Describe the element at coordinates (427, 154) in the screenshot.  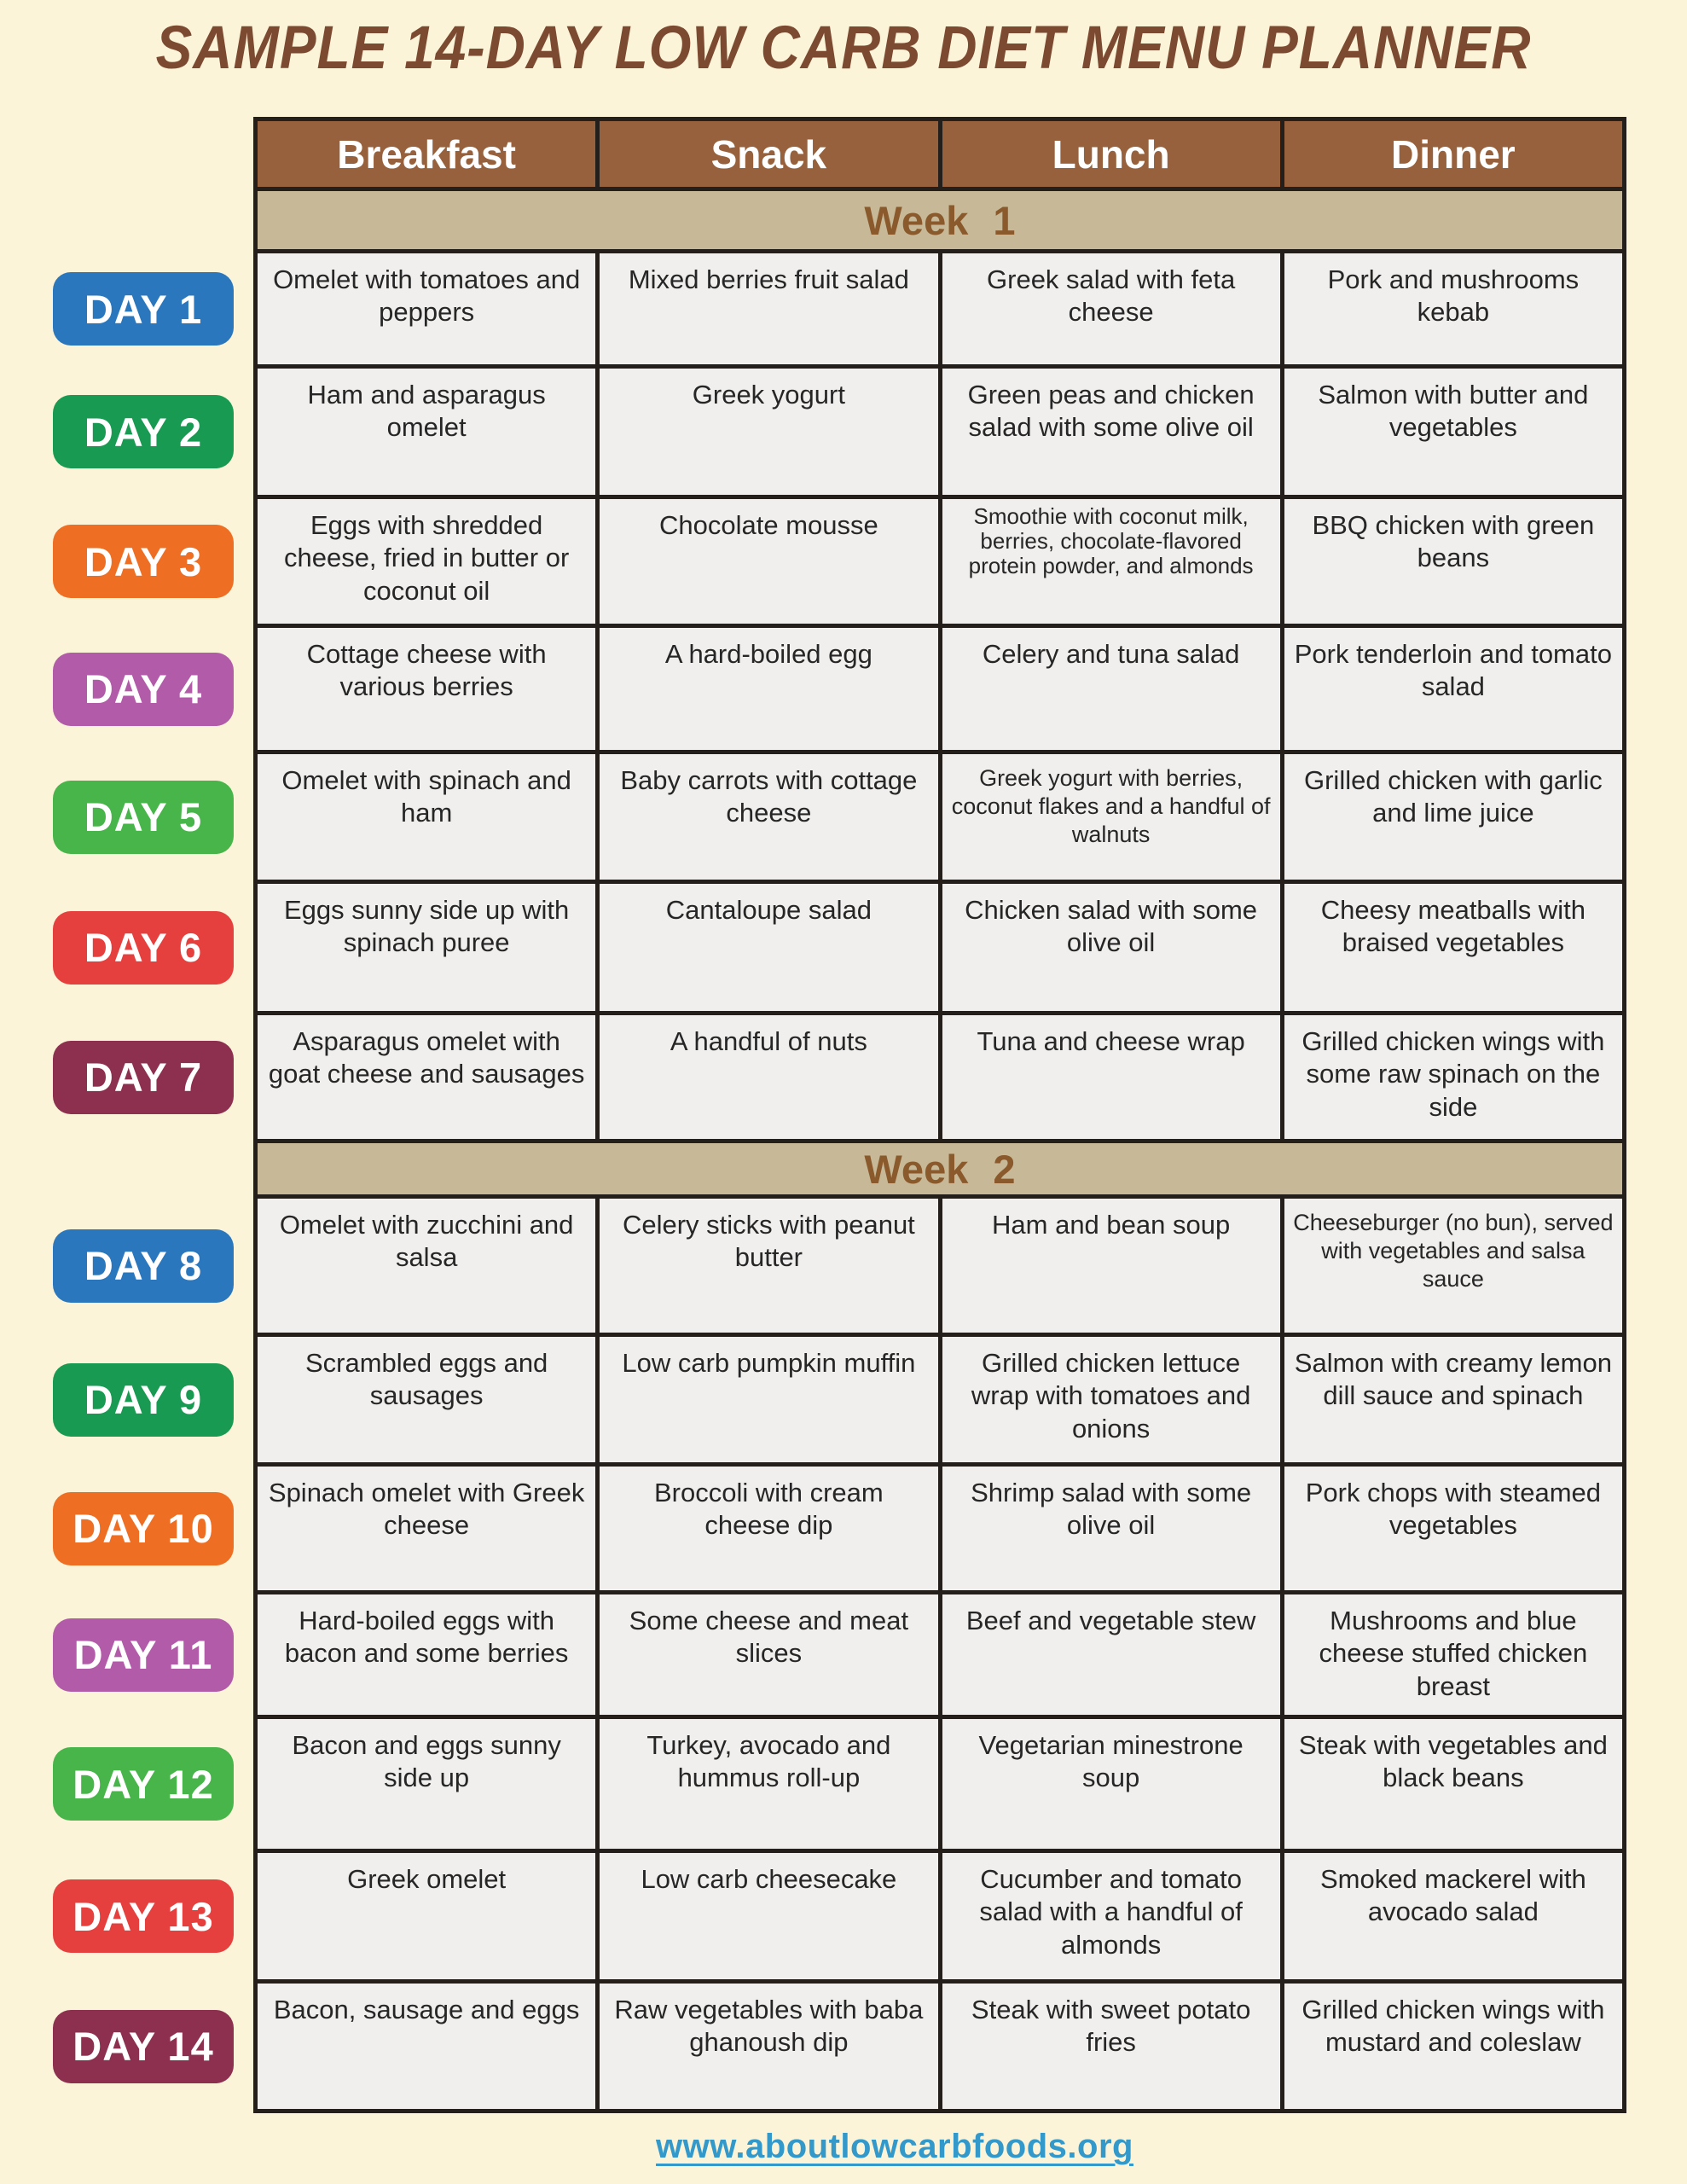
I see `column-header-breakfast: Breakfast` at that location.